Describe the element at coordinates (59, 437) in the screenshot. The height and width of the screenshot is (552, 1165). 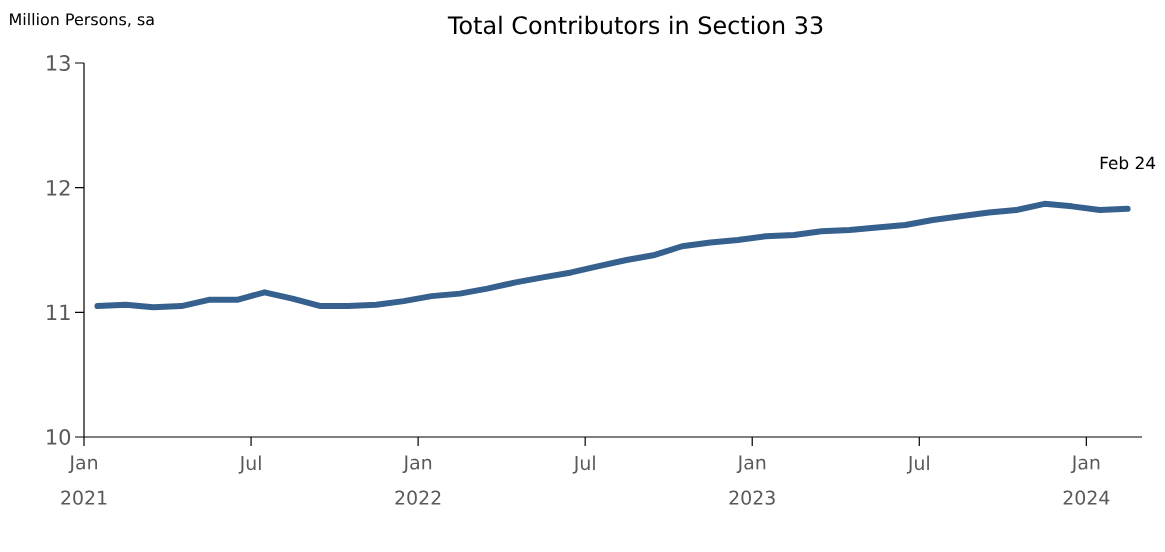
I see `y-tick-label: 10` at that location.